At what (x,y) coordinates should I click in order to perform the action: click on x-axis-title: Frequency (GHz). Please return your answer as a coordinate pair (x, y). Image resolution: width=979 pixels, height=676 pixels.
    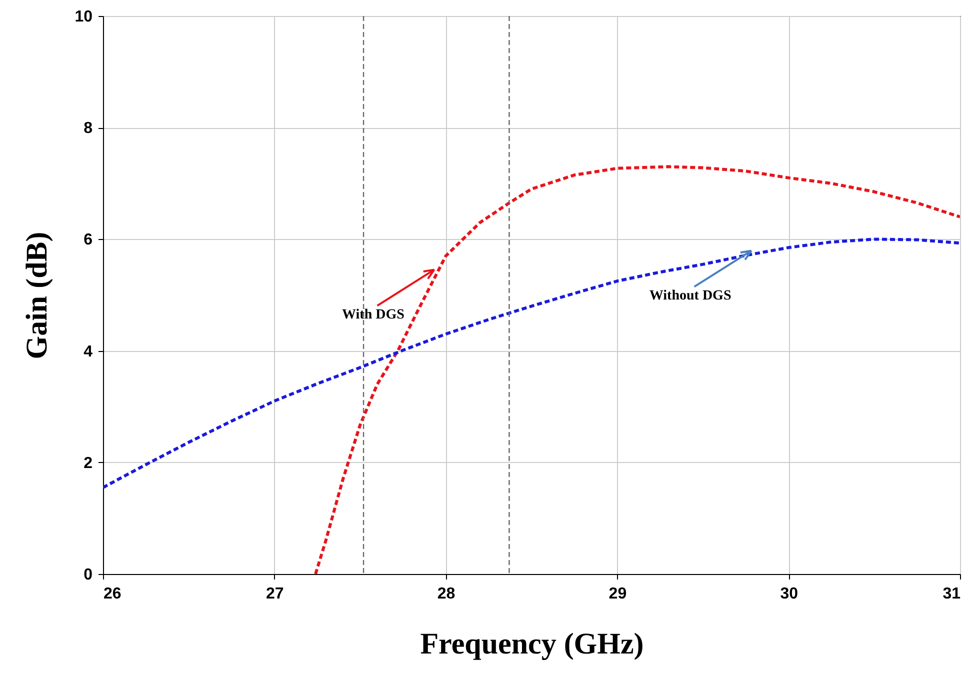
    Looking at the image, I should click on (532, 644).